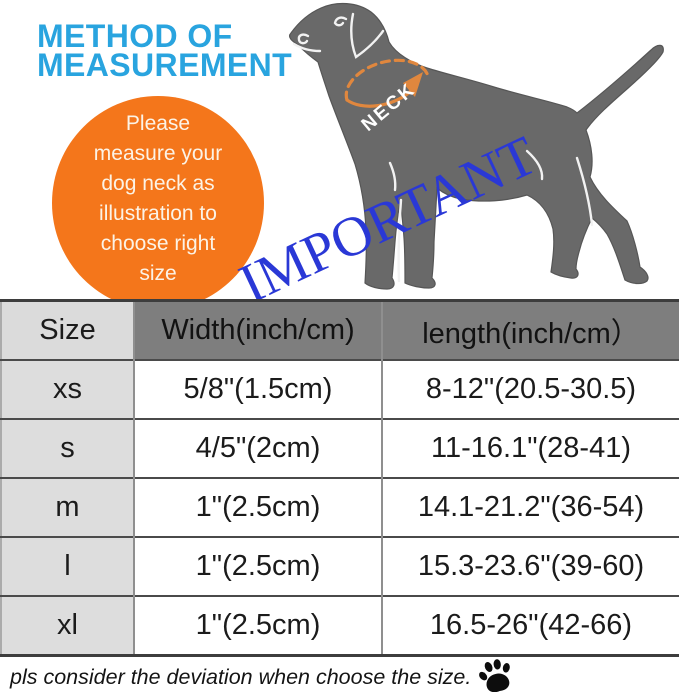  What do you see at coordinates (158, 273) in the screenshot?
I see `bubble-line: size` at bounding box center [158, 273].